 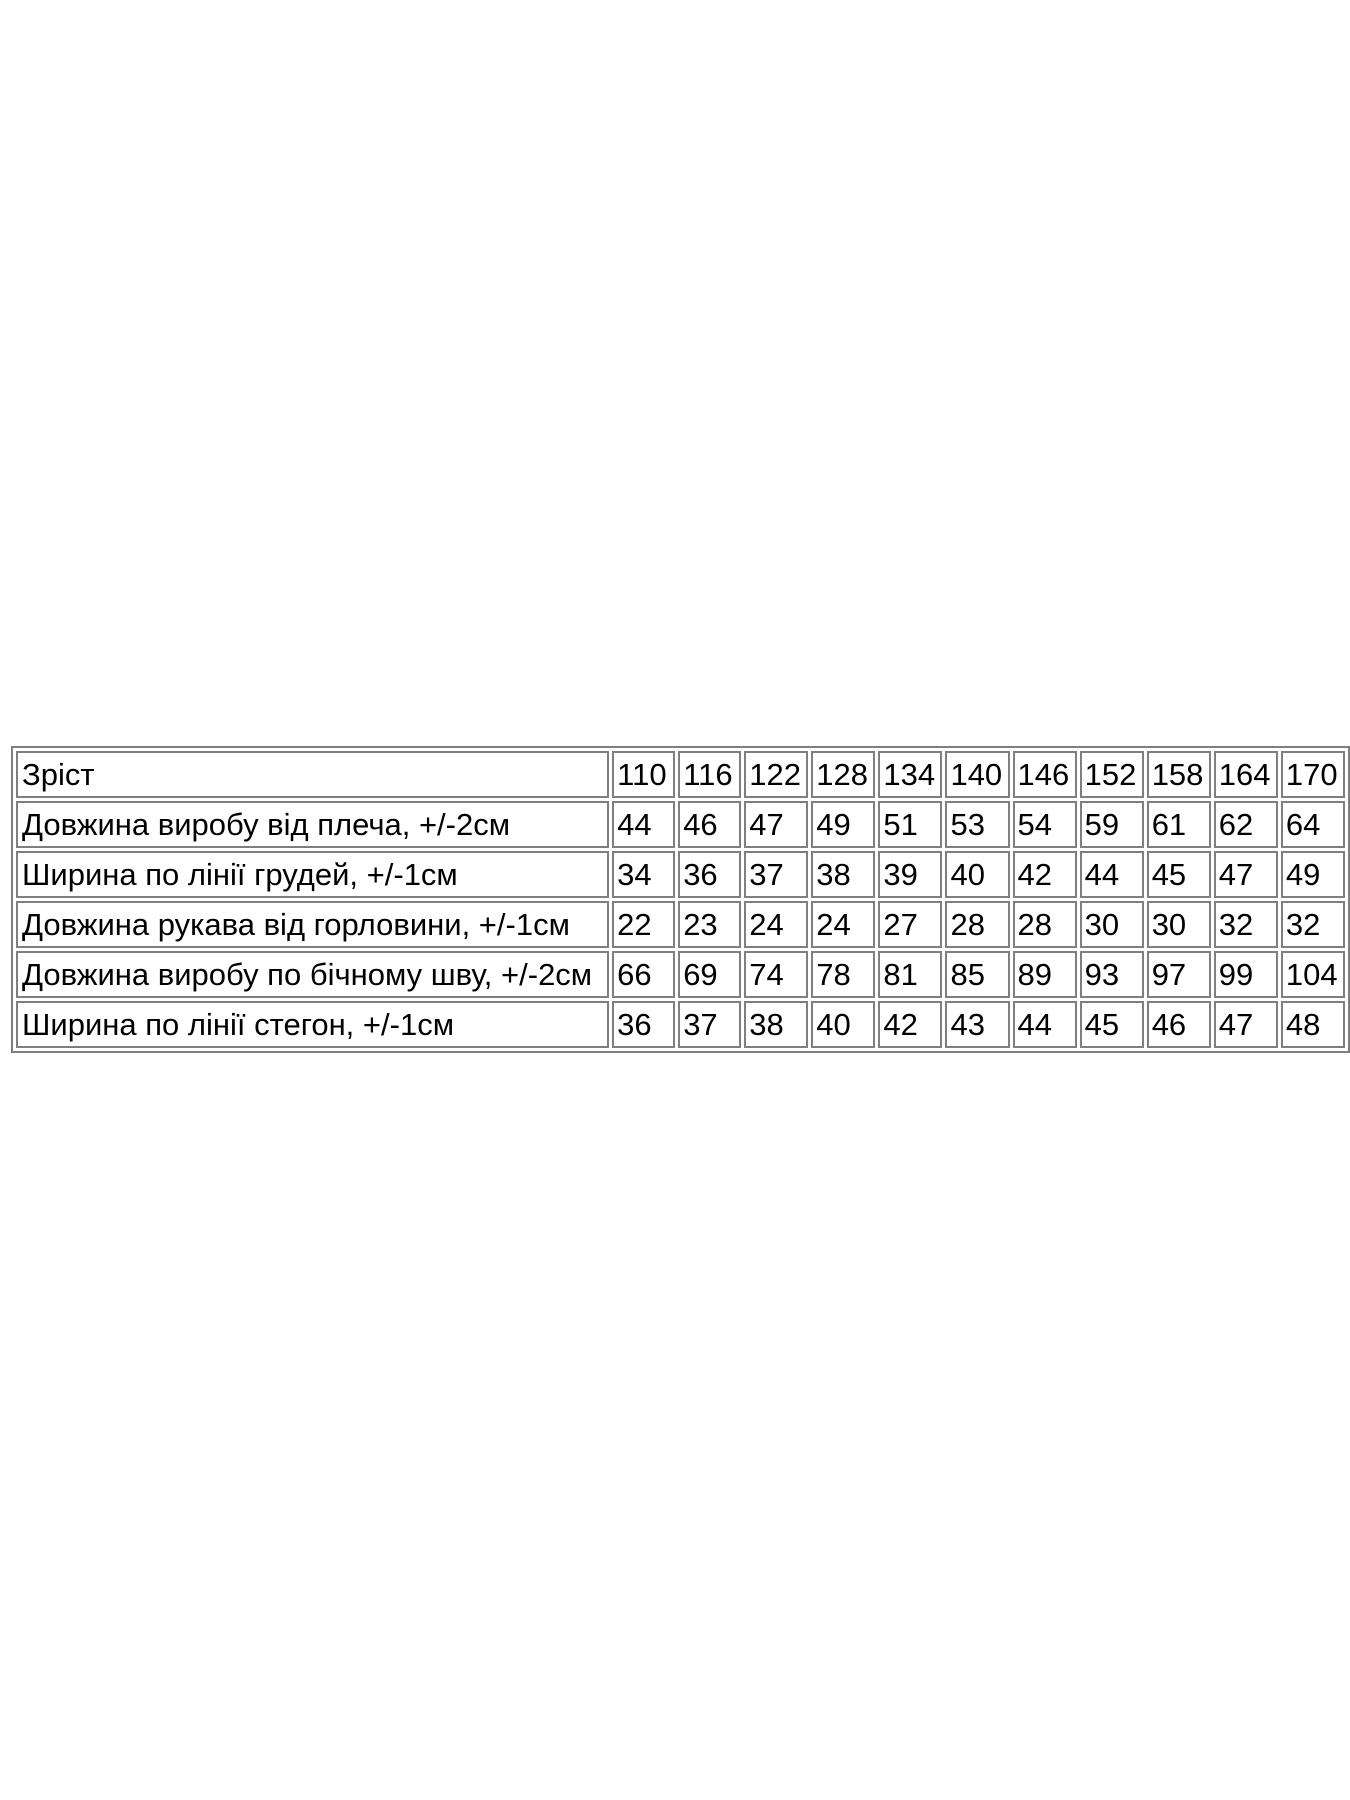 What do you see at coordinates (710, 974) in the screenshot?
I see `table-row-3-value-cell: 69` at bounding box center [710, 974].